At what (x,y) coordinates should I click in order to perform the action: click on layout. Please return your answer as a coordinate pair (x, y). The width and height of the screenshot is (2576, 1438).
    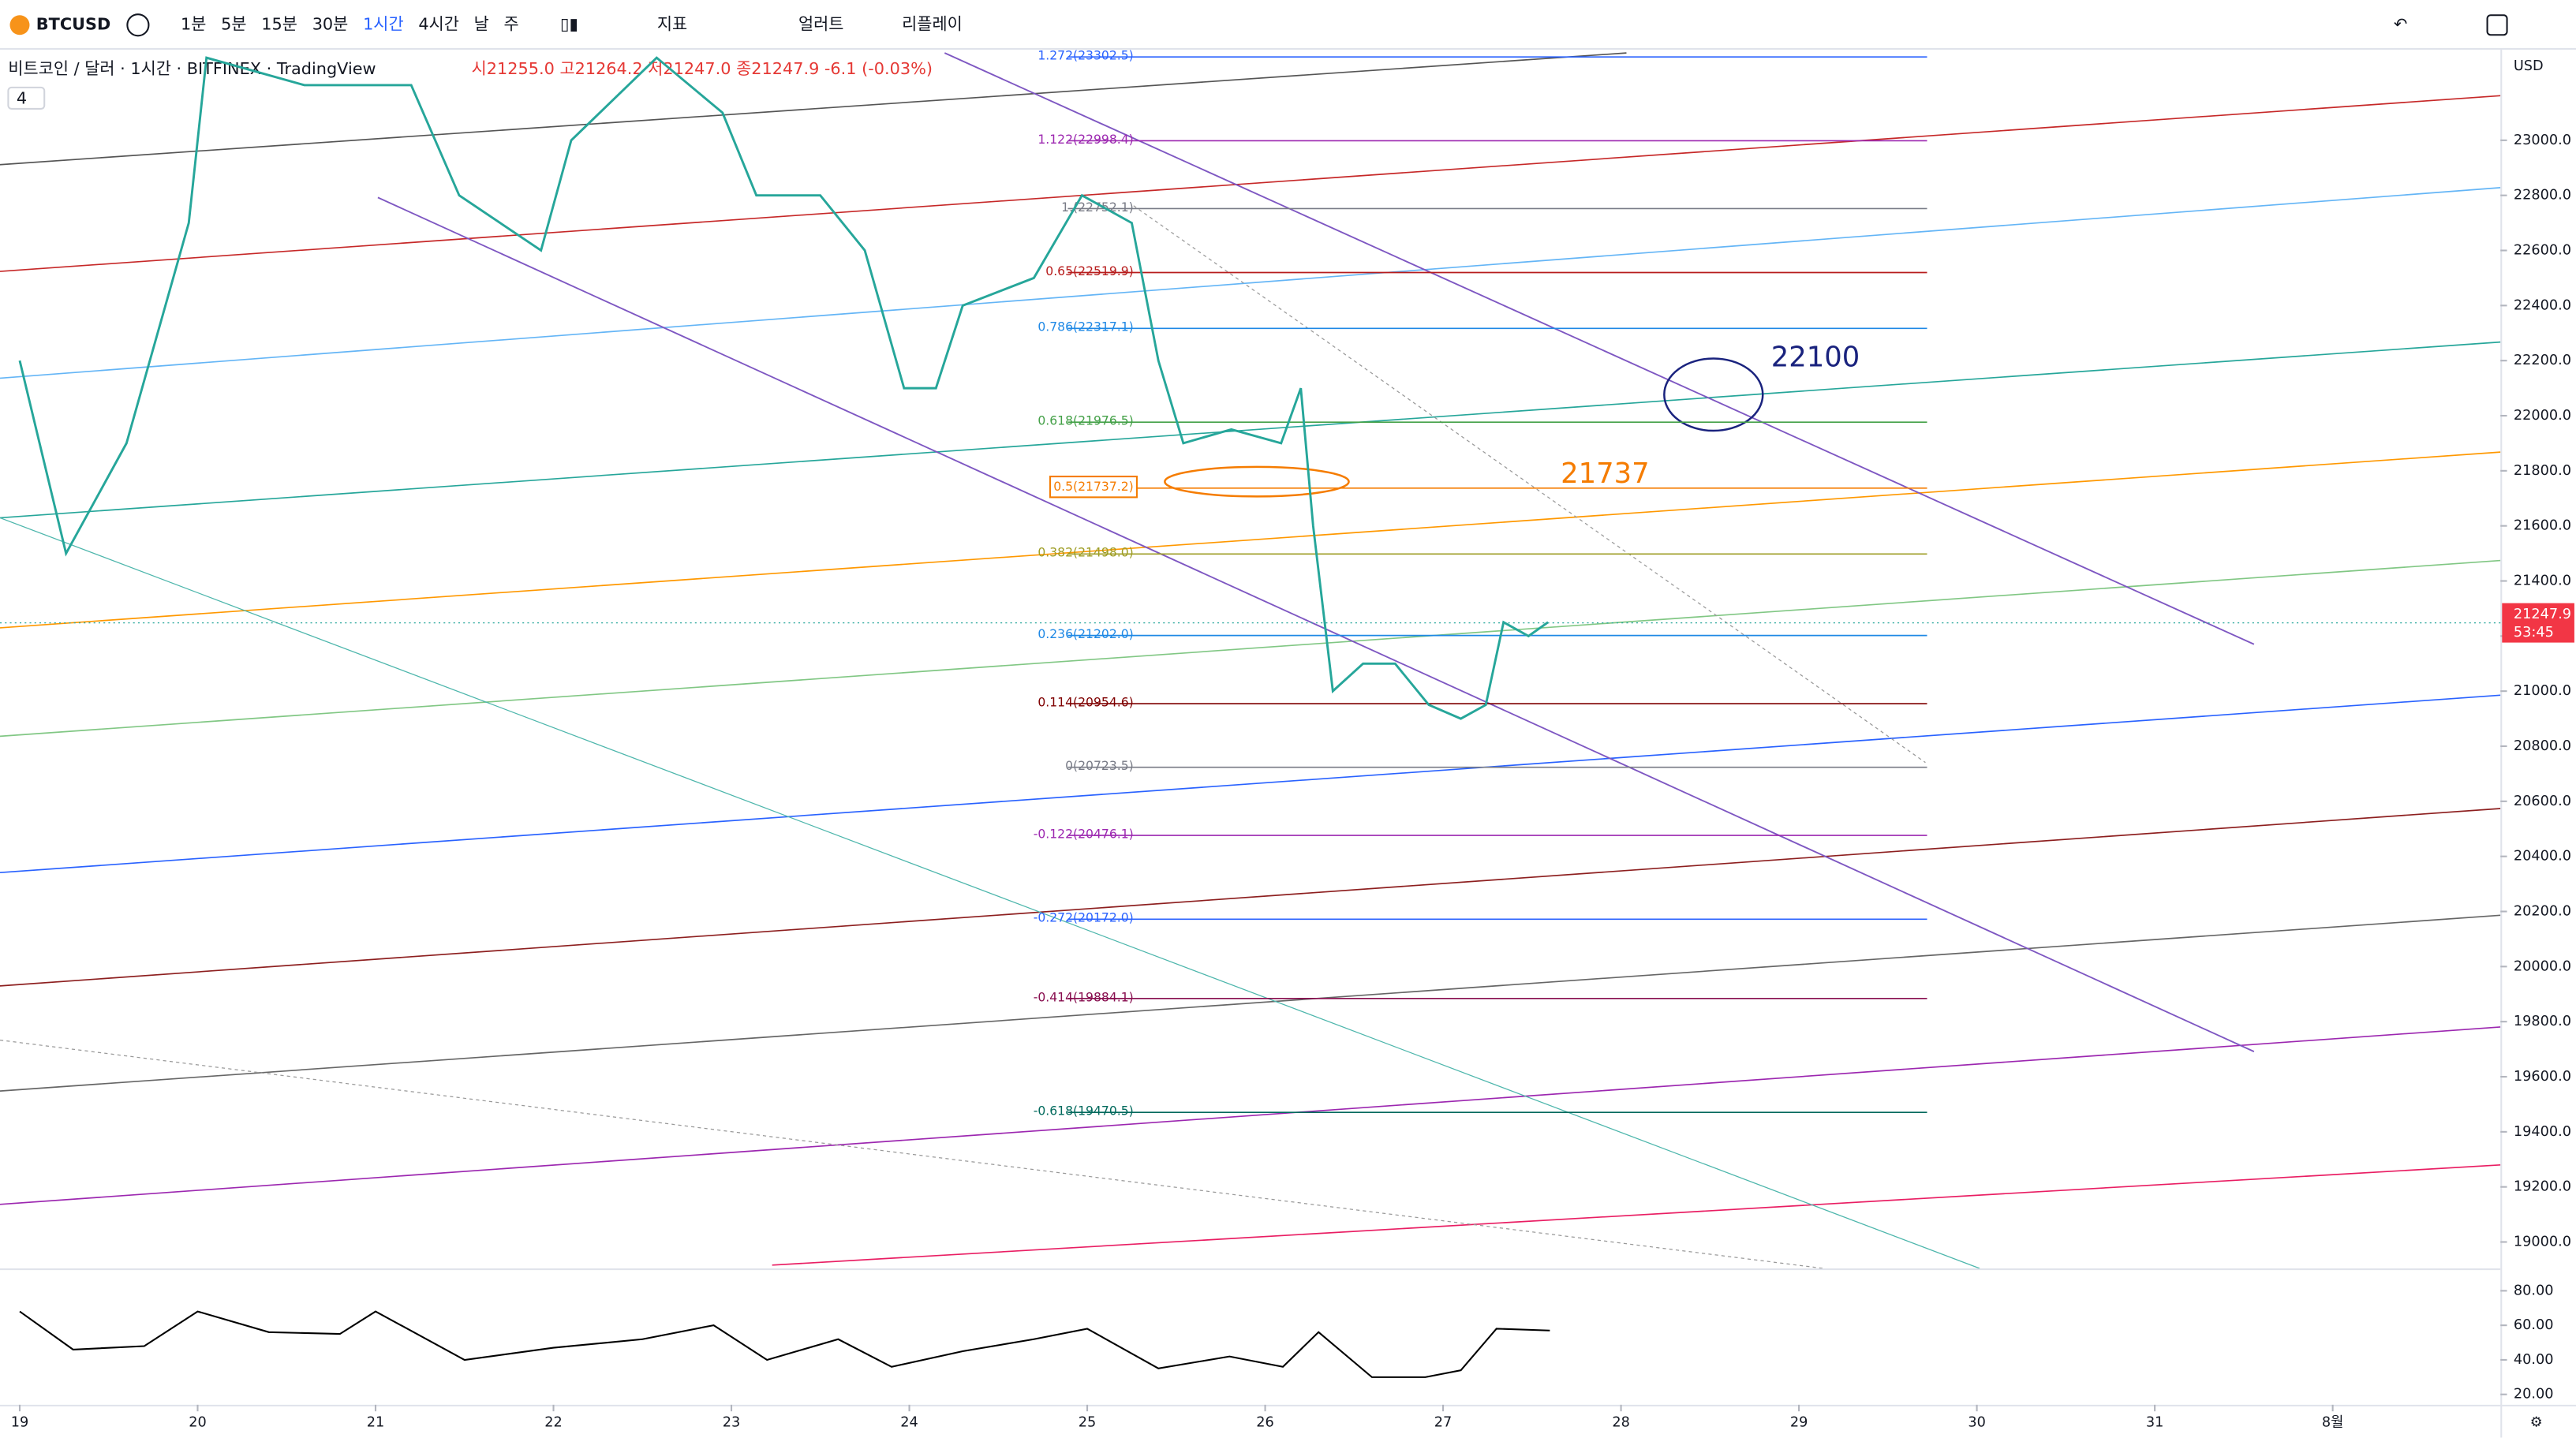
    Looking at the image, I should click on (2497, 25).